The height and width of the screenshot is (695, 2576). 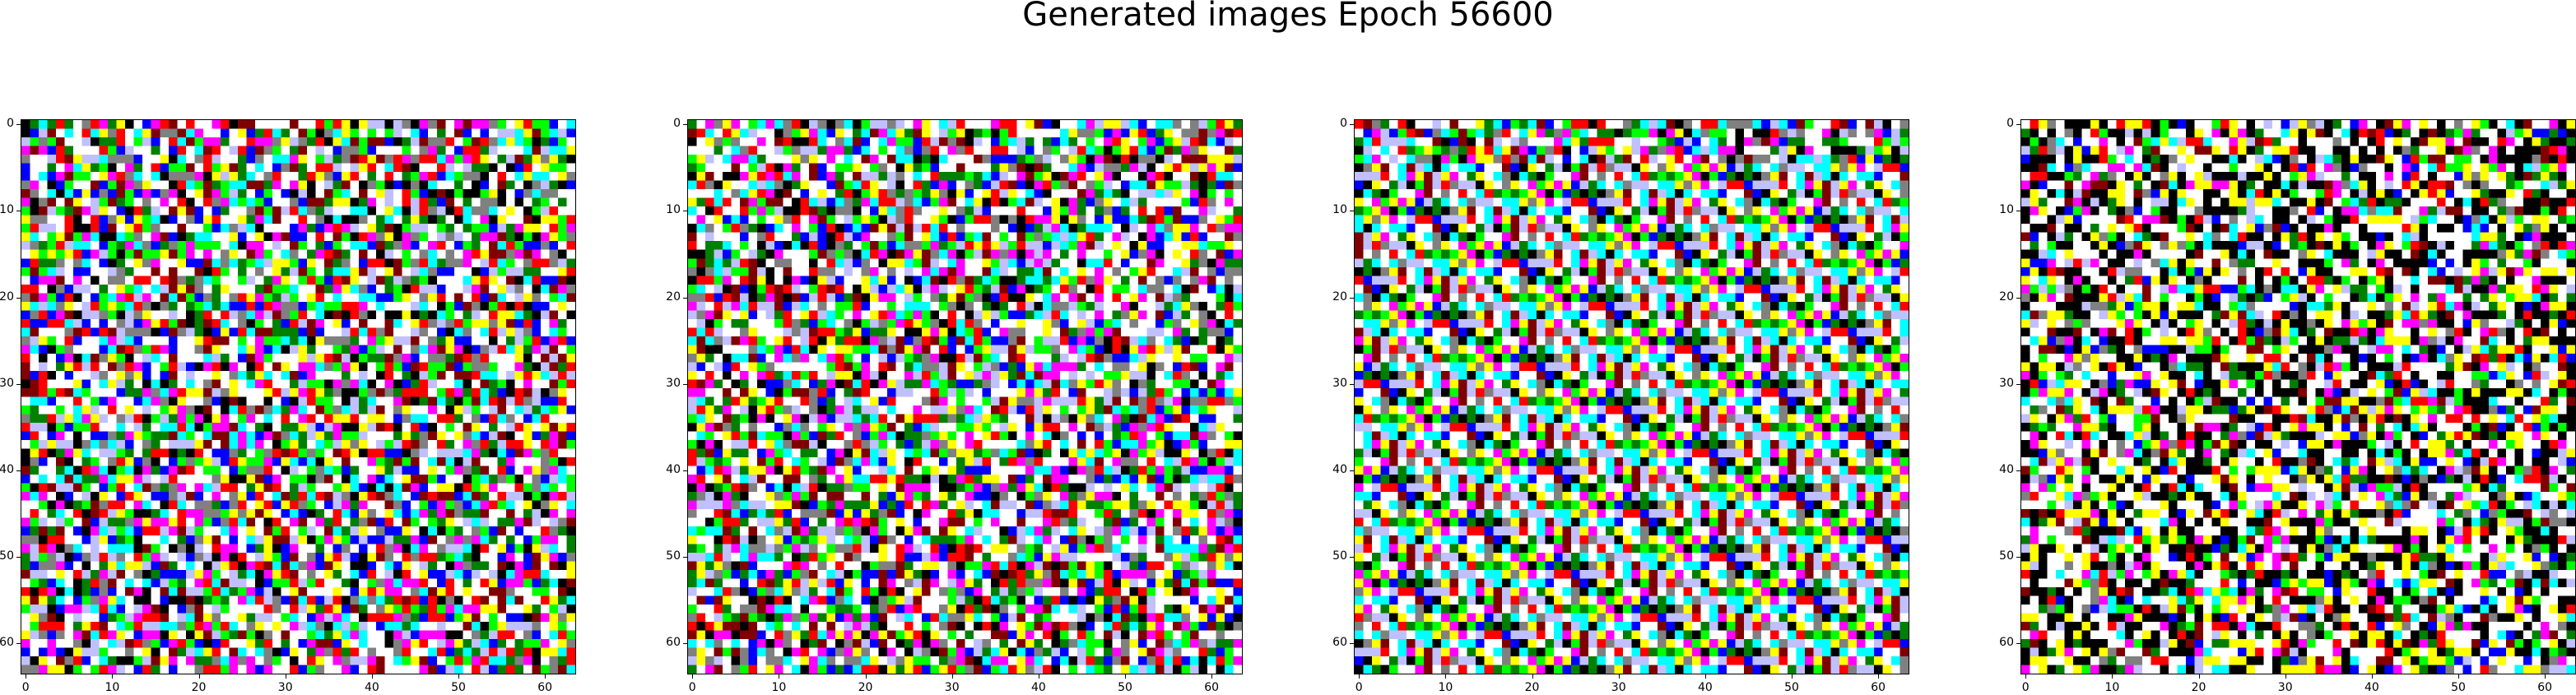 I want to click on figure-title: Generated images Epoch 56600, so click(x=1288, y=17).